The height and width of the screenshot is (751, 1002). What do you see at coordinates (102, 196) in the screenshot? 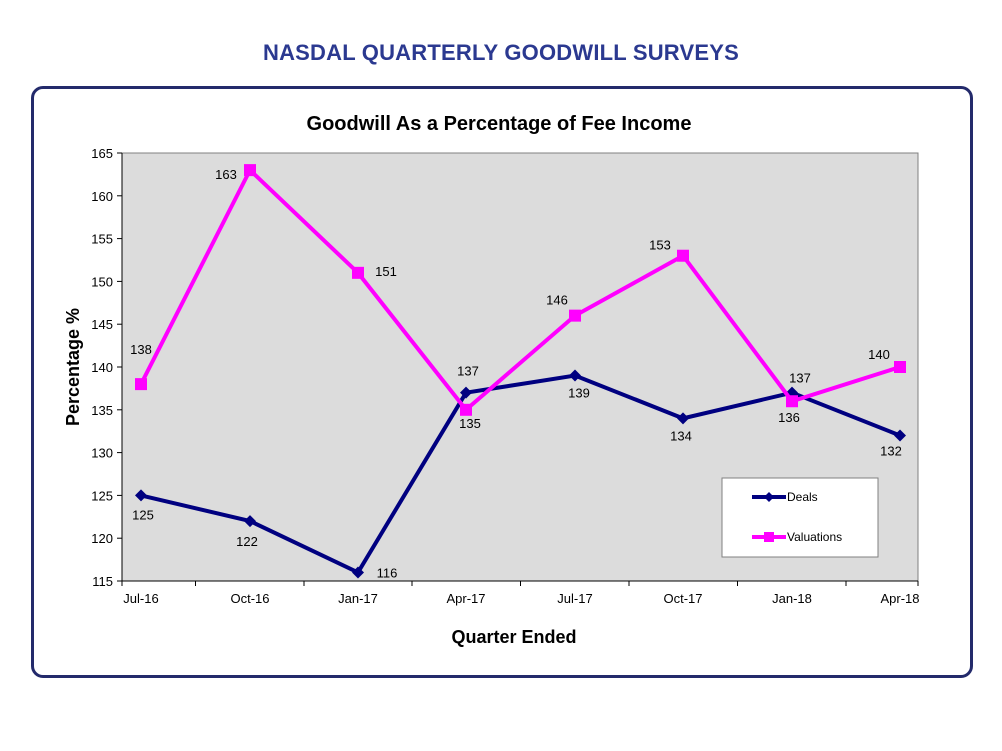
I see `y-tick-label: 160` at bounding box center [102, 196].